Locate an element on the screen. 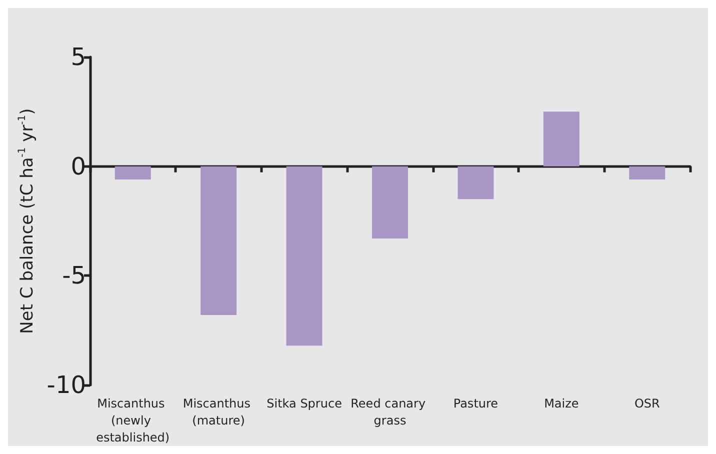 The width and height of the screenshot is (716, 454). x-tick-label: Pasture is located at coordinates (475, 403).